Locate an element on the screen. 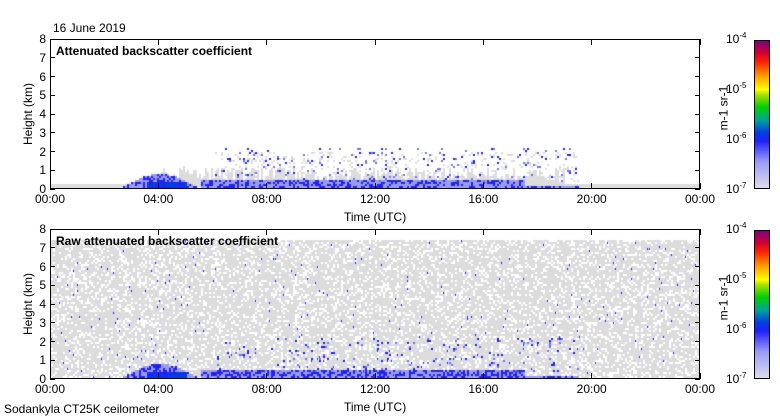 This screenshot has height=420, width=780. date-label: 16 June 2019 is located at coordinates (89, 28).